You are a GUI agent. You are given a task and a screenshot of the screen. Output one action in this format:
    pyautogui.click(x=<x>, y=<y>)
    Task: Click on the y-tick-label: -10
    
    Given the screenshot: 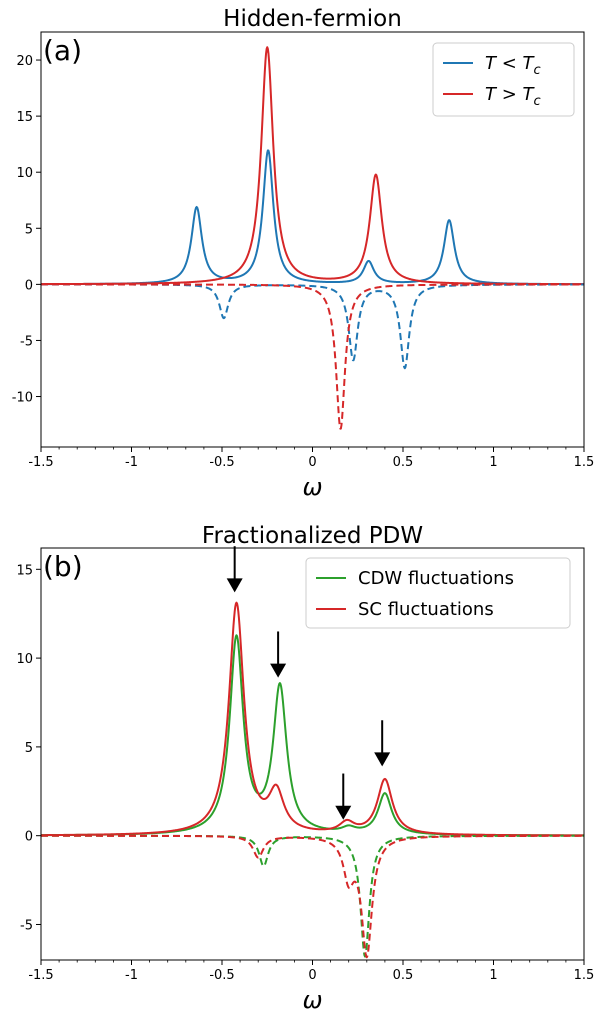 What is the action you would take?
    pyautogui.click(x=22, y=398)
    